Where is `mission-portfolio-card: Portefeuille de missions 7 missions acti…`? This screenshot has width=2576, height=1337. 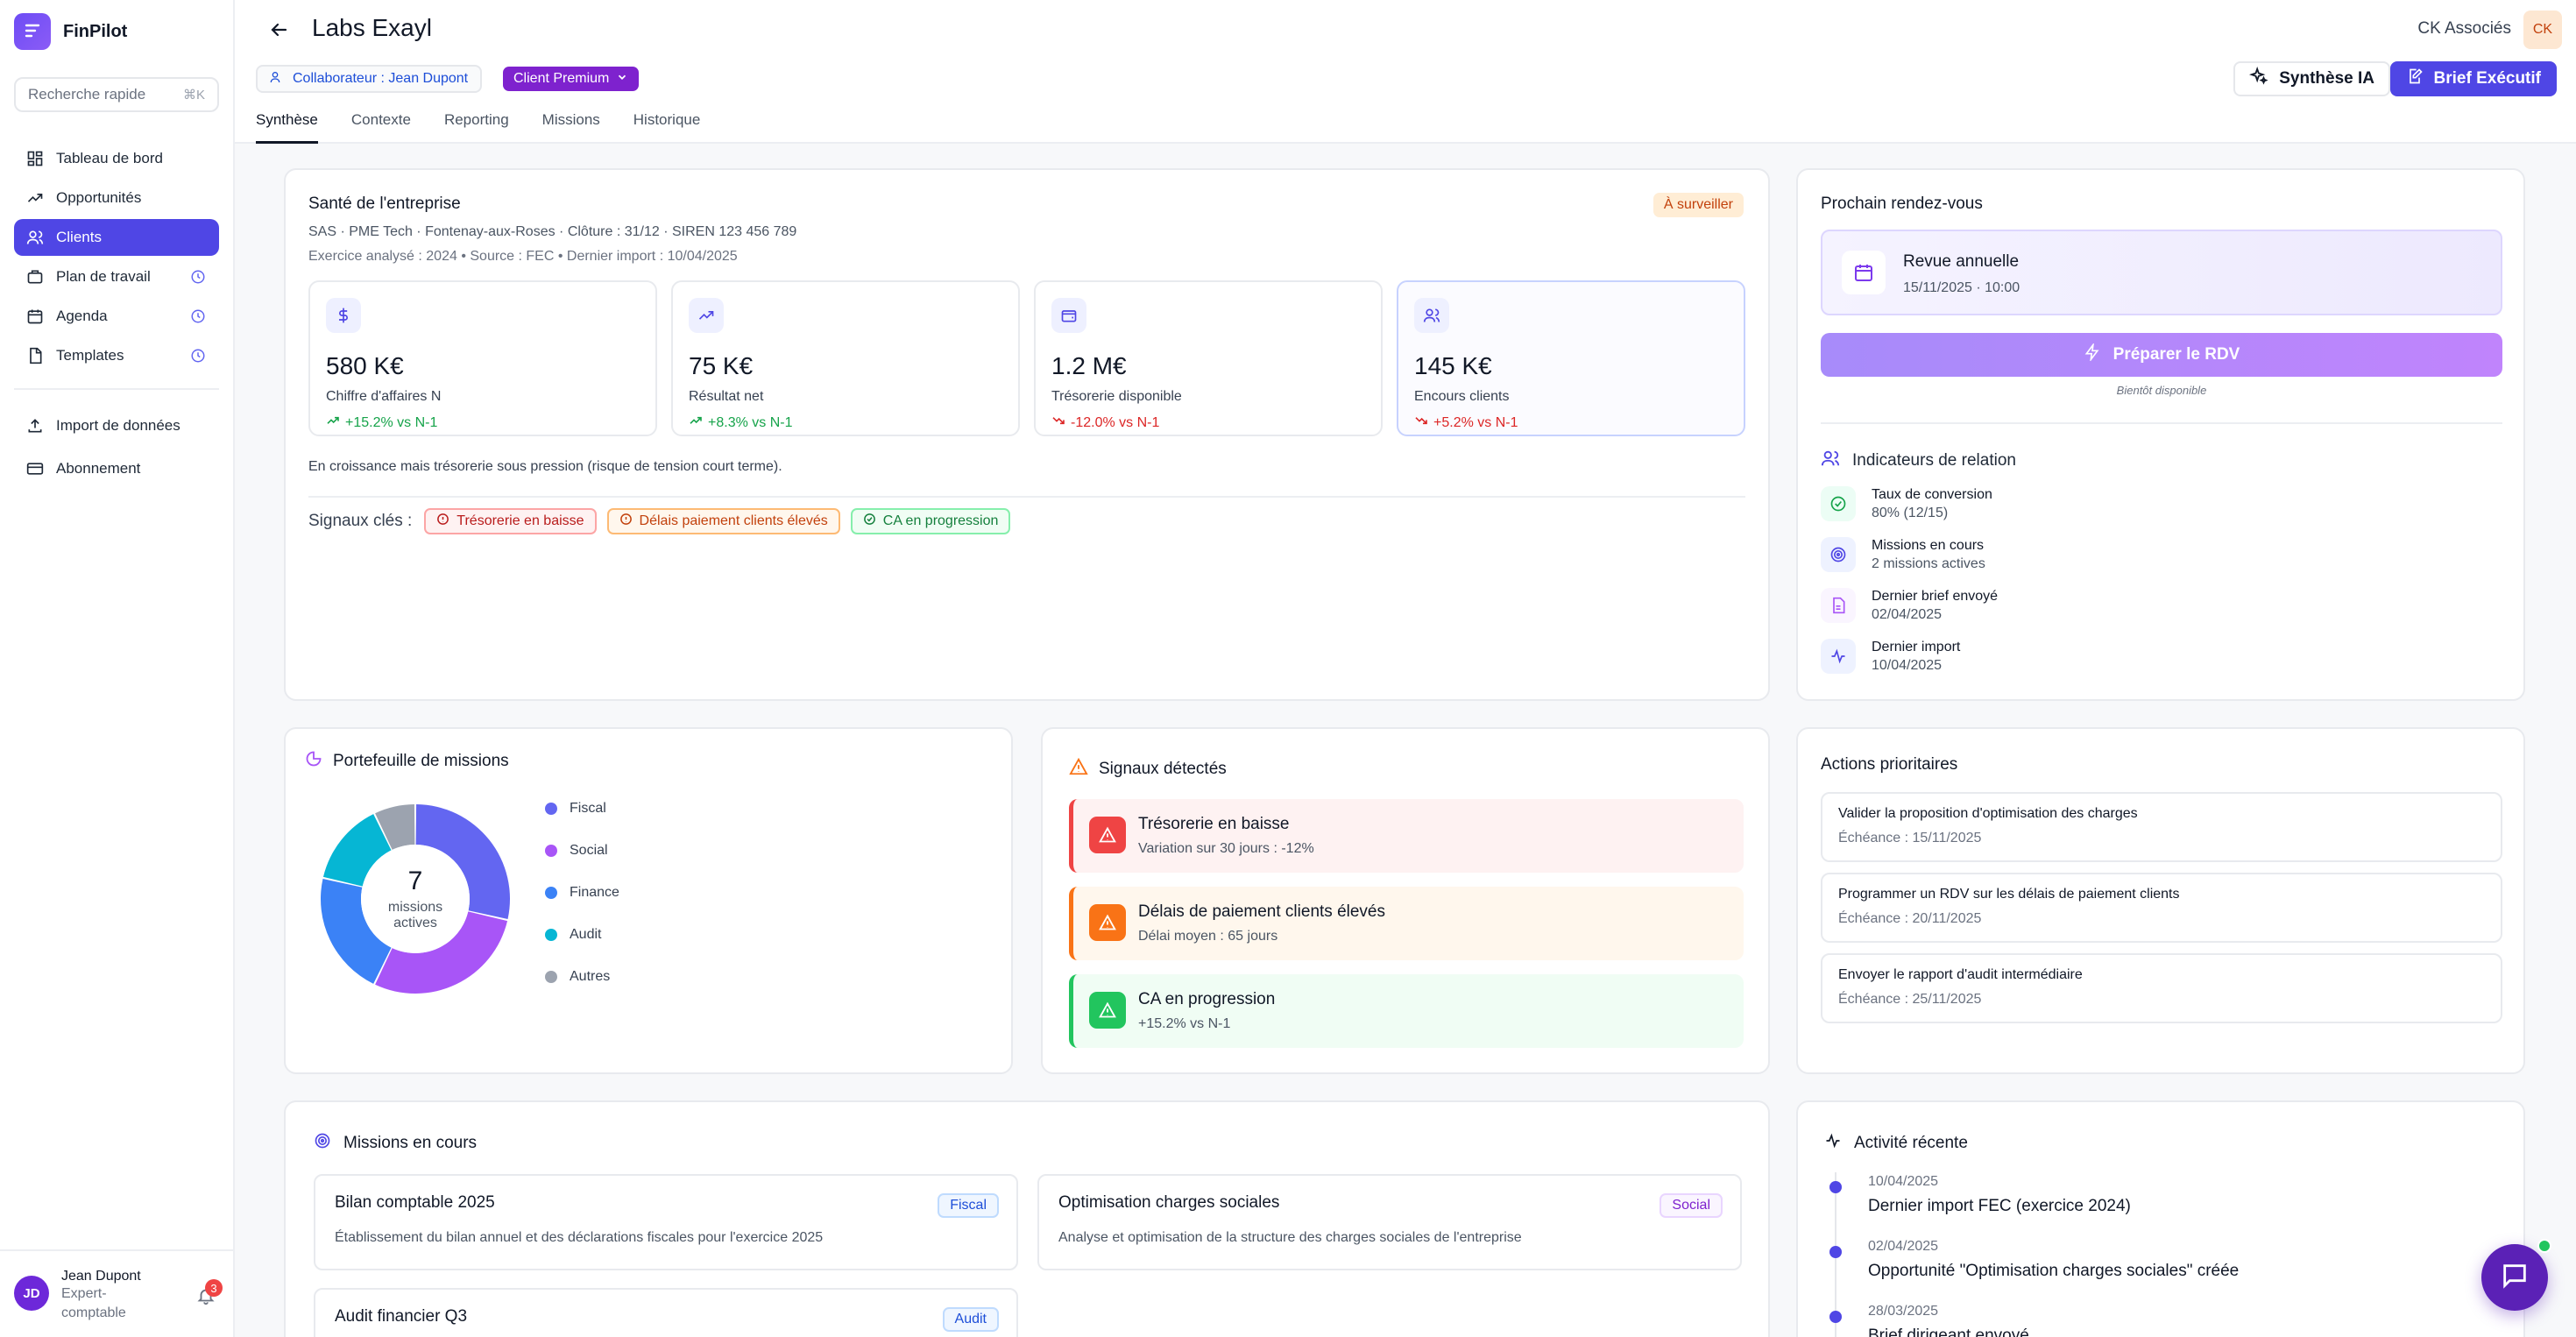 mission-portfolio-card: Portefeuille de missions 7 missions acti… is located at coordinates (648, 900).